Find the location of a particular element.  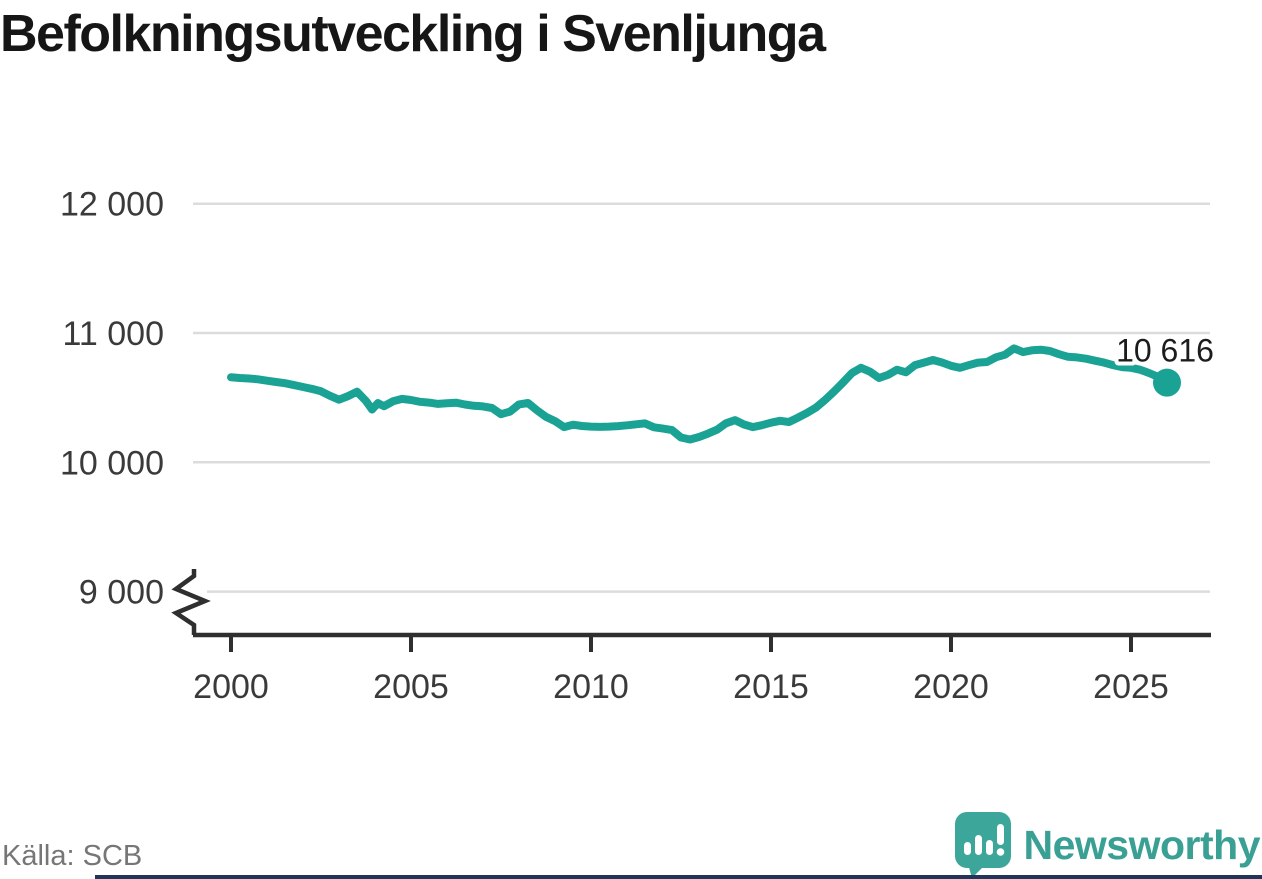

y-tick-label: 12 000 is located at coordinates (112, 205).